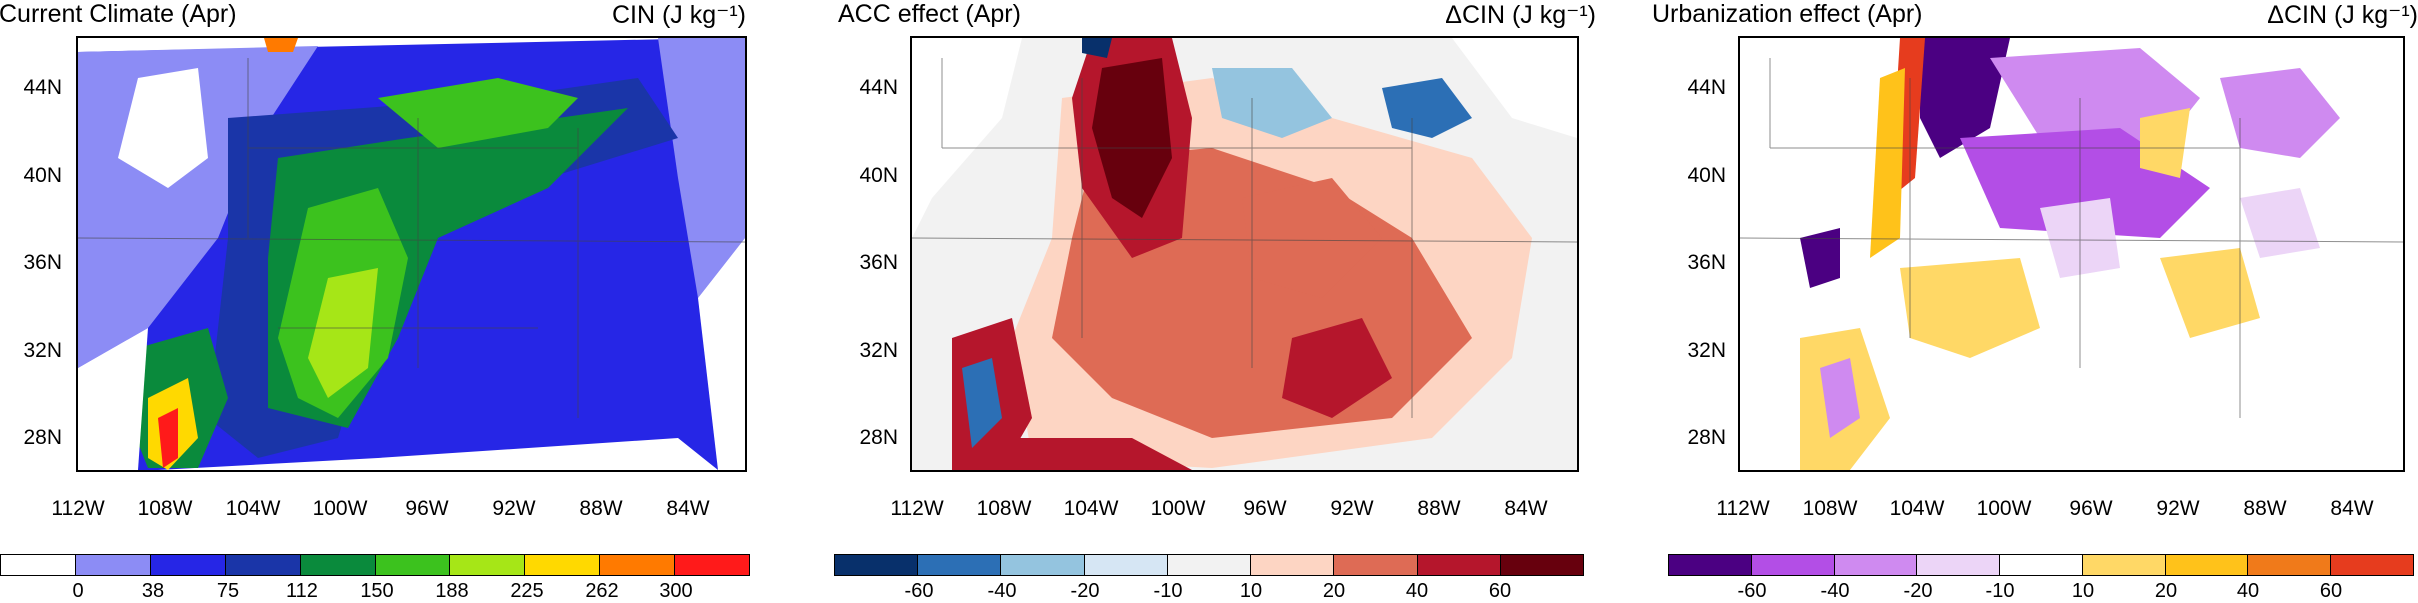 The height and width of the screenshot is (603, 2418). What do you see at coordinates (118, 14) in the screenshot?
I see `panel-title: Current Climate (Apr)` at bounding box center [118, 14].